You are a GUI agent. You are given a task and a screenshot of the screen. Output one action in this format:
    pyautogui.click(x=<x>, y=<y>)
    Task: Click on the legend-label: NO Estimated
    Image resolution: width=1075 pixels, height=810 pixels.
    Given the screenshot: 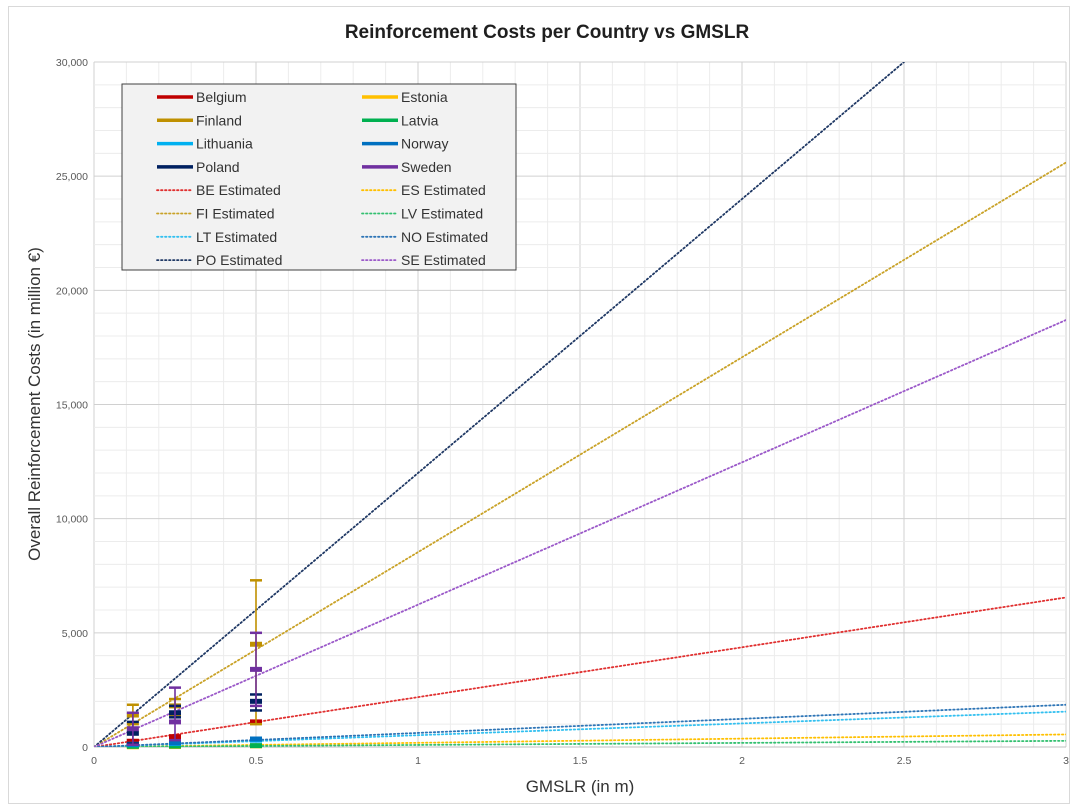 What is the action you would take?
    pyautogui.click(x=444, y=237)
    